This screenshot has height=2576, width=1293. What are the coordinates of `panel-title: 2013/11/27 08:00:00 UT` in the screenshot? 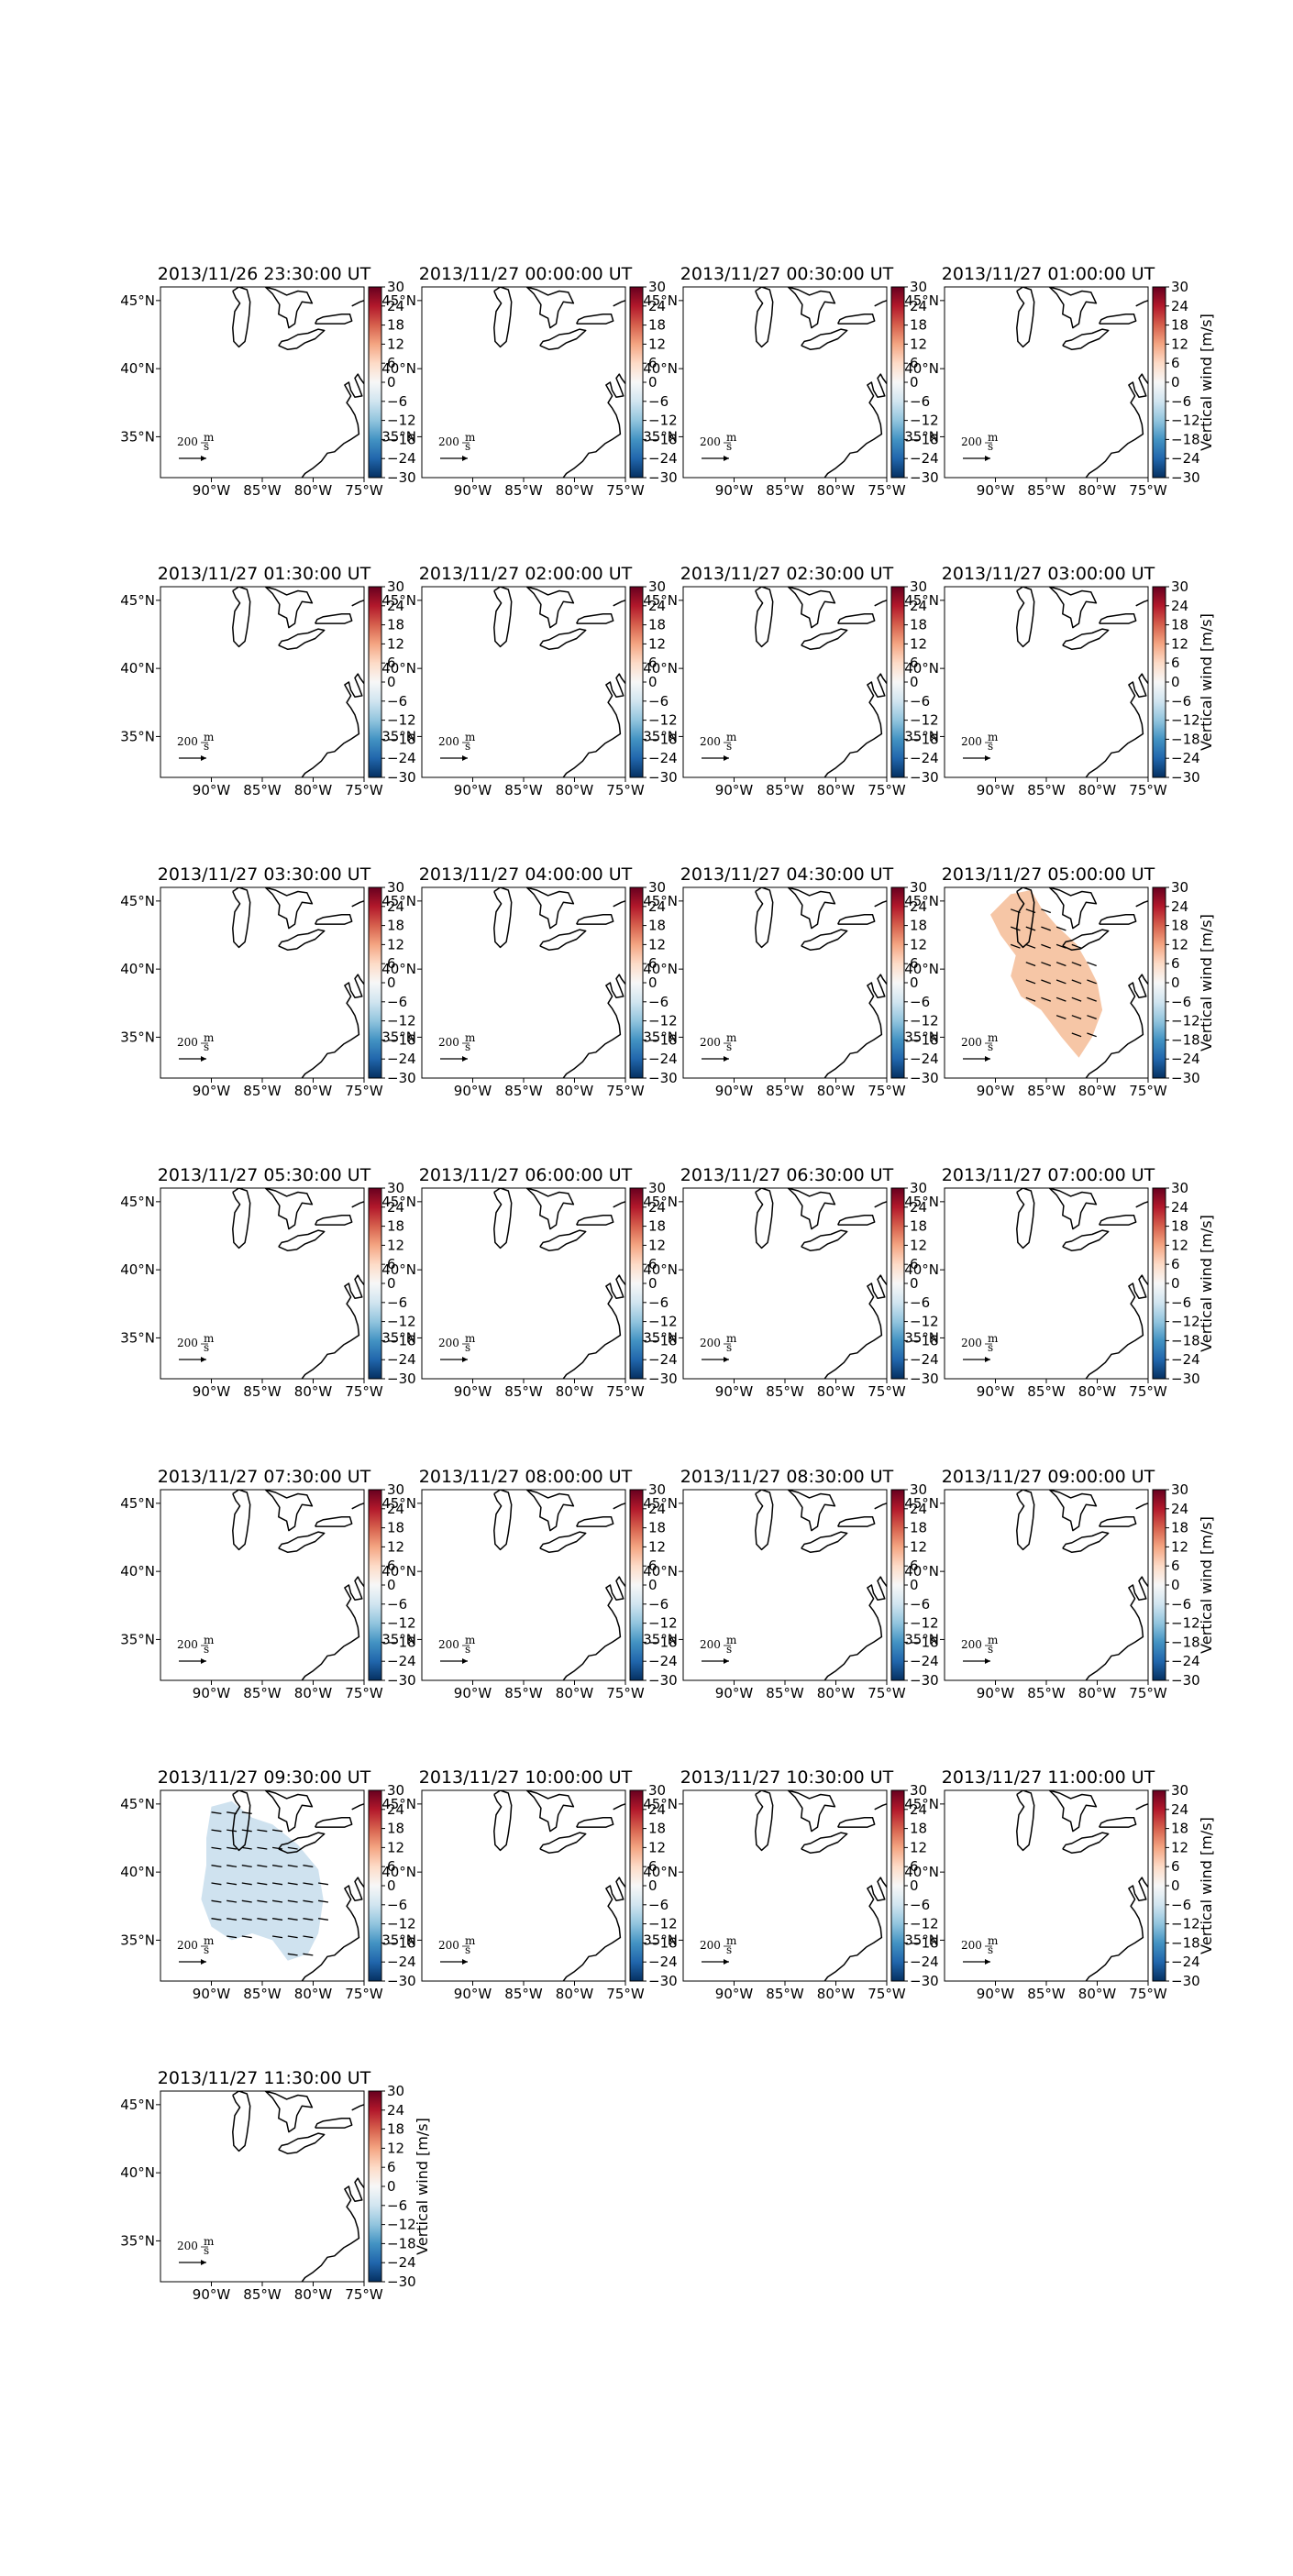 It's located at (526, 1477).